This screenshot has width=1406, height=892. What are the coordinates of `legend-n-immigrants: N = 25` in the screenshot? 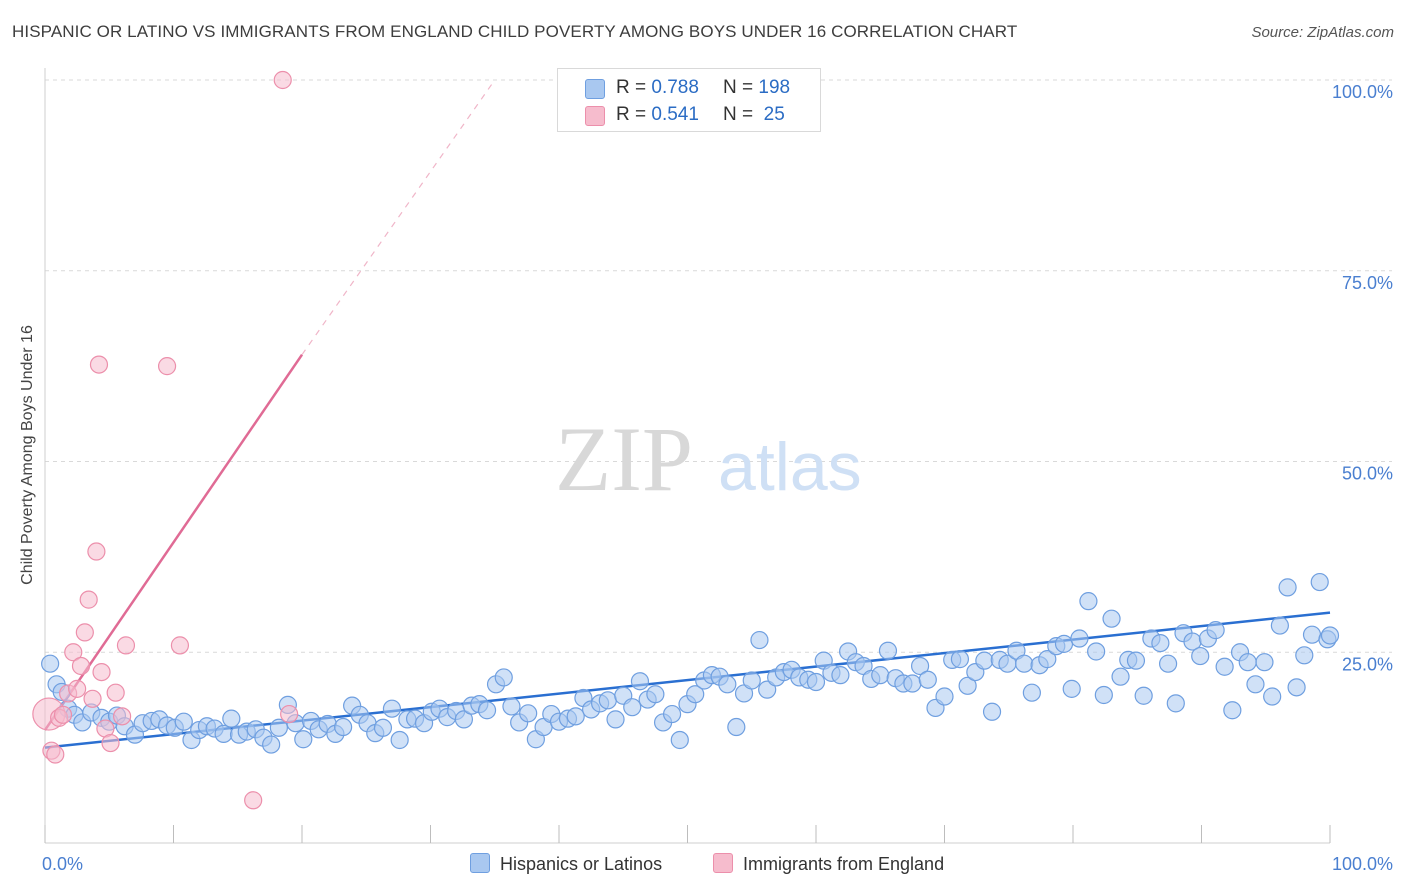 It's located at (754, 114).